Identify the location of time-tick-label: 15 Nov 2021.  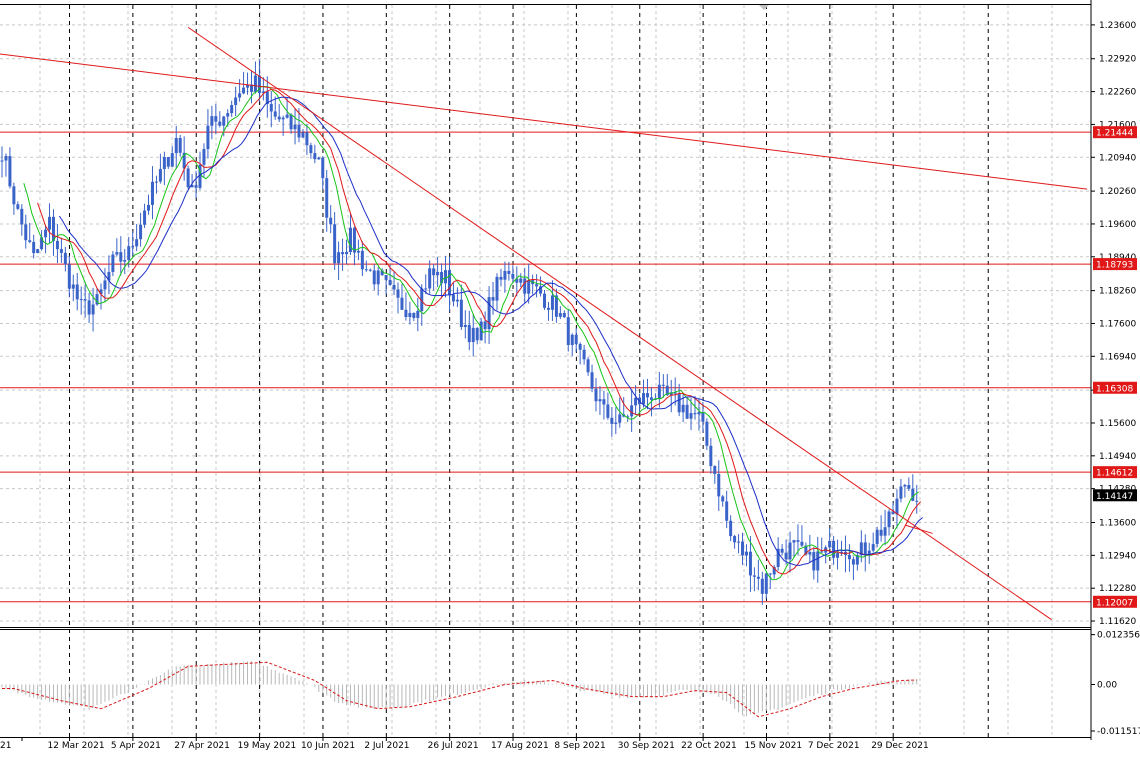
(773, 746).